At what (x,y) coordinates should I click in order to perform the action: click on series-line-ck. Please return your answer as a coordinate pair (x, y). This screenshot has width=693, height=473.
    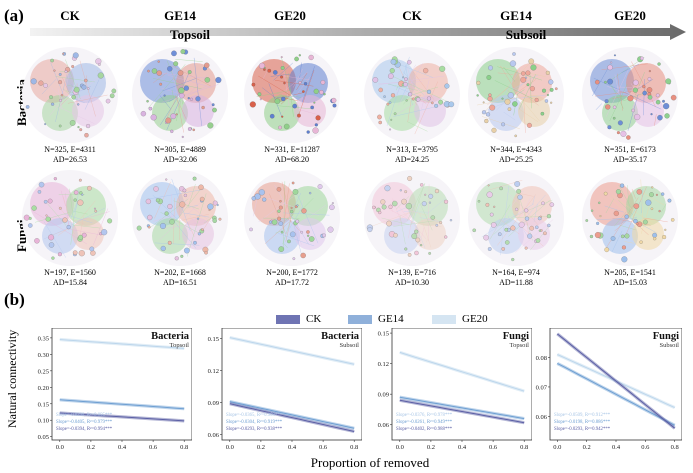
    Looking at the image, I should click on (122, 417).